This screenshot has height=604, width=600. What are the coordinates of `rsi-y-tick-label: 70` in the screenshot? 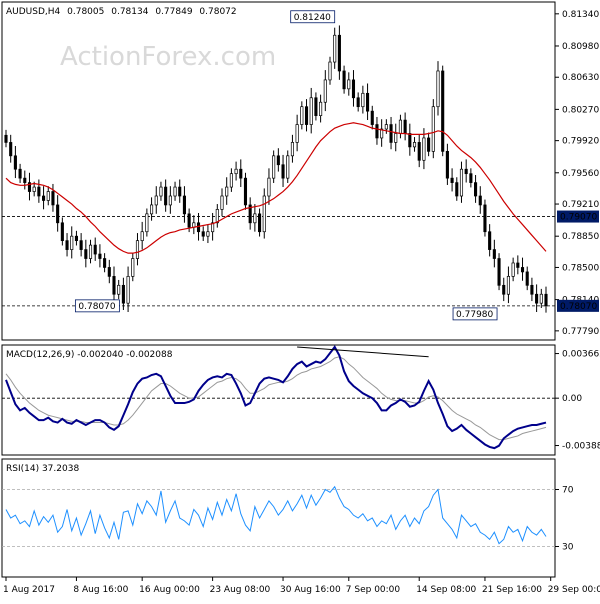 It's located at (568, 491).